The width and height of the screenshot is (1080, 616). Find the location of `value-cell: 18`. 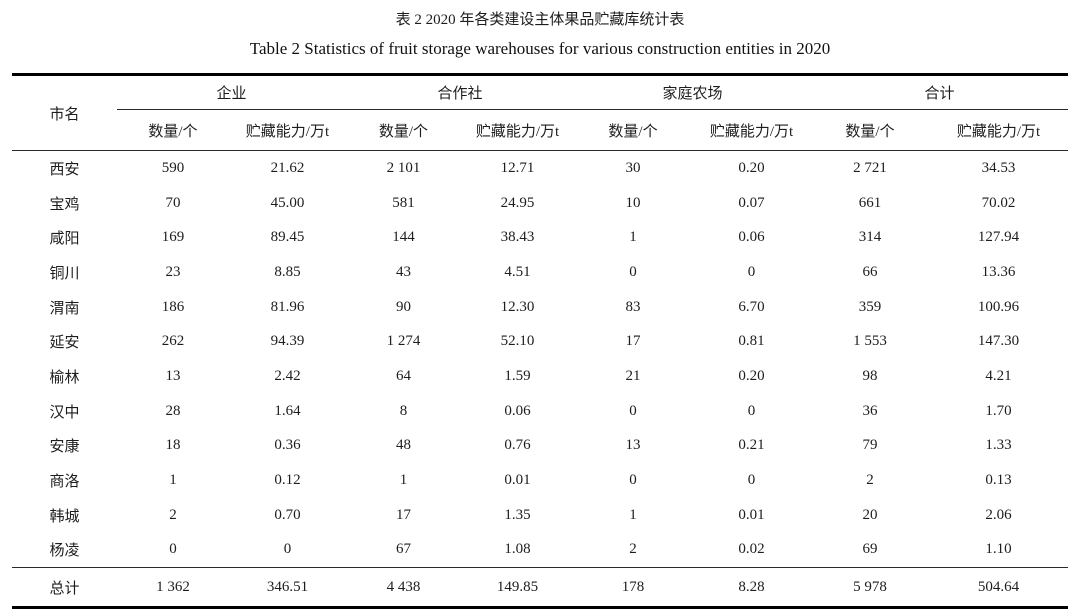

value-cell: 18 is located at coordinates (173, 445).